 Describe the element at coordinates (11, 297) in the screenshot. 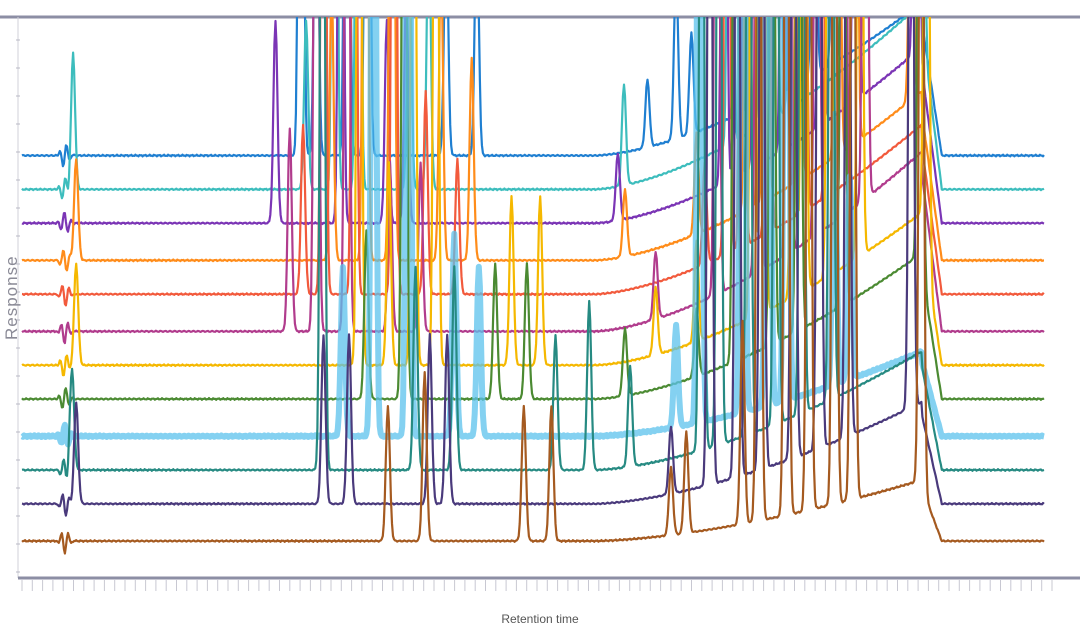

I see `y-axis-label: Response` at that location.